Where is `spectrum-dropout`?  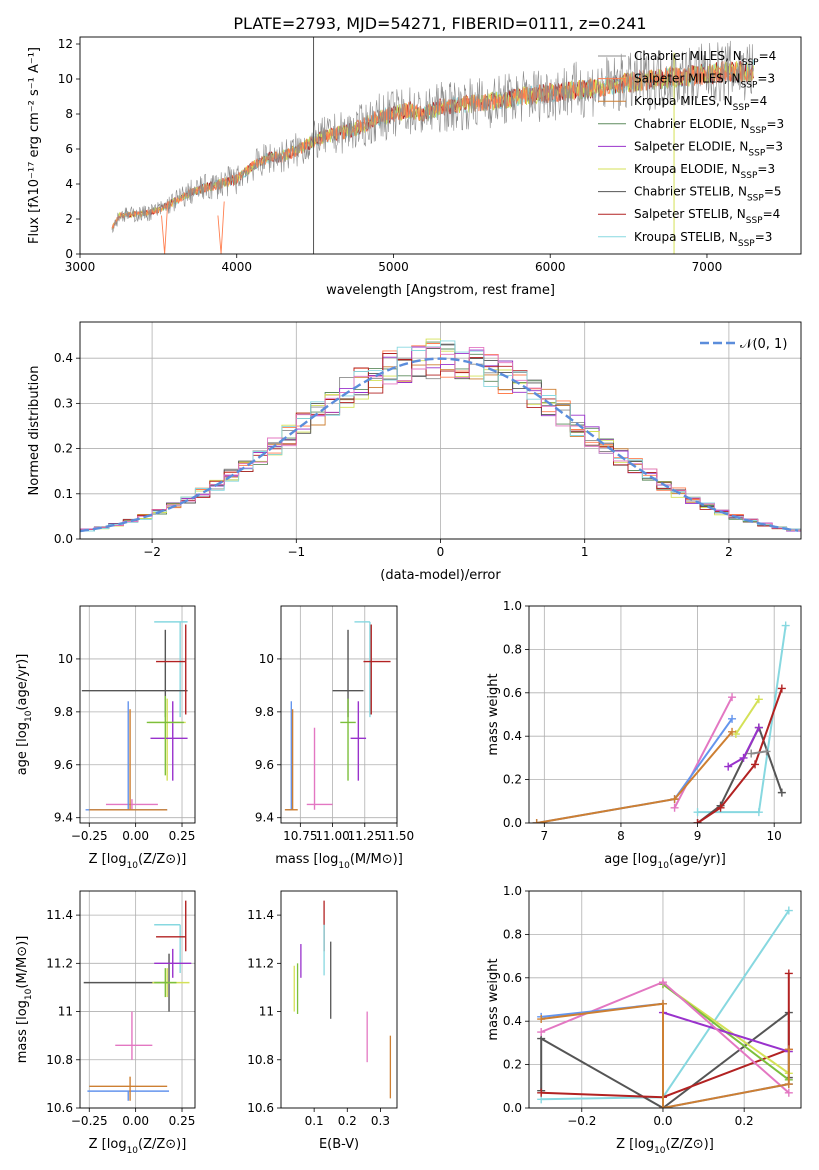 spectrum-dropout is located at coordinates (221, 227).